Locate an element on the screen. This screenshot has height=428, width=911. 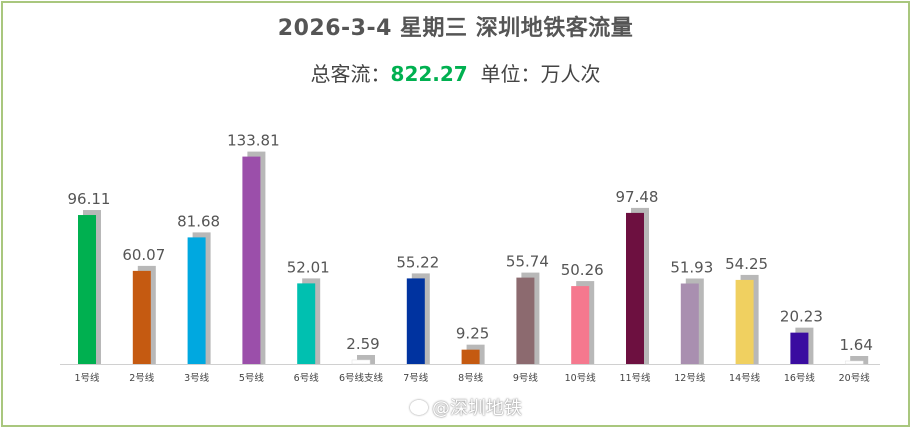
chart-title: 2026-3-4 星期三 深圳地铁客流量 is located at coordinates (455, 28).